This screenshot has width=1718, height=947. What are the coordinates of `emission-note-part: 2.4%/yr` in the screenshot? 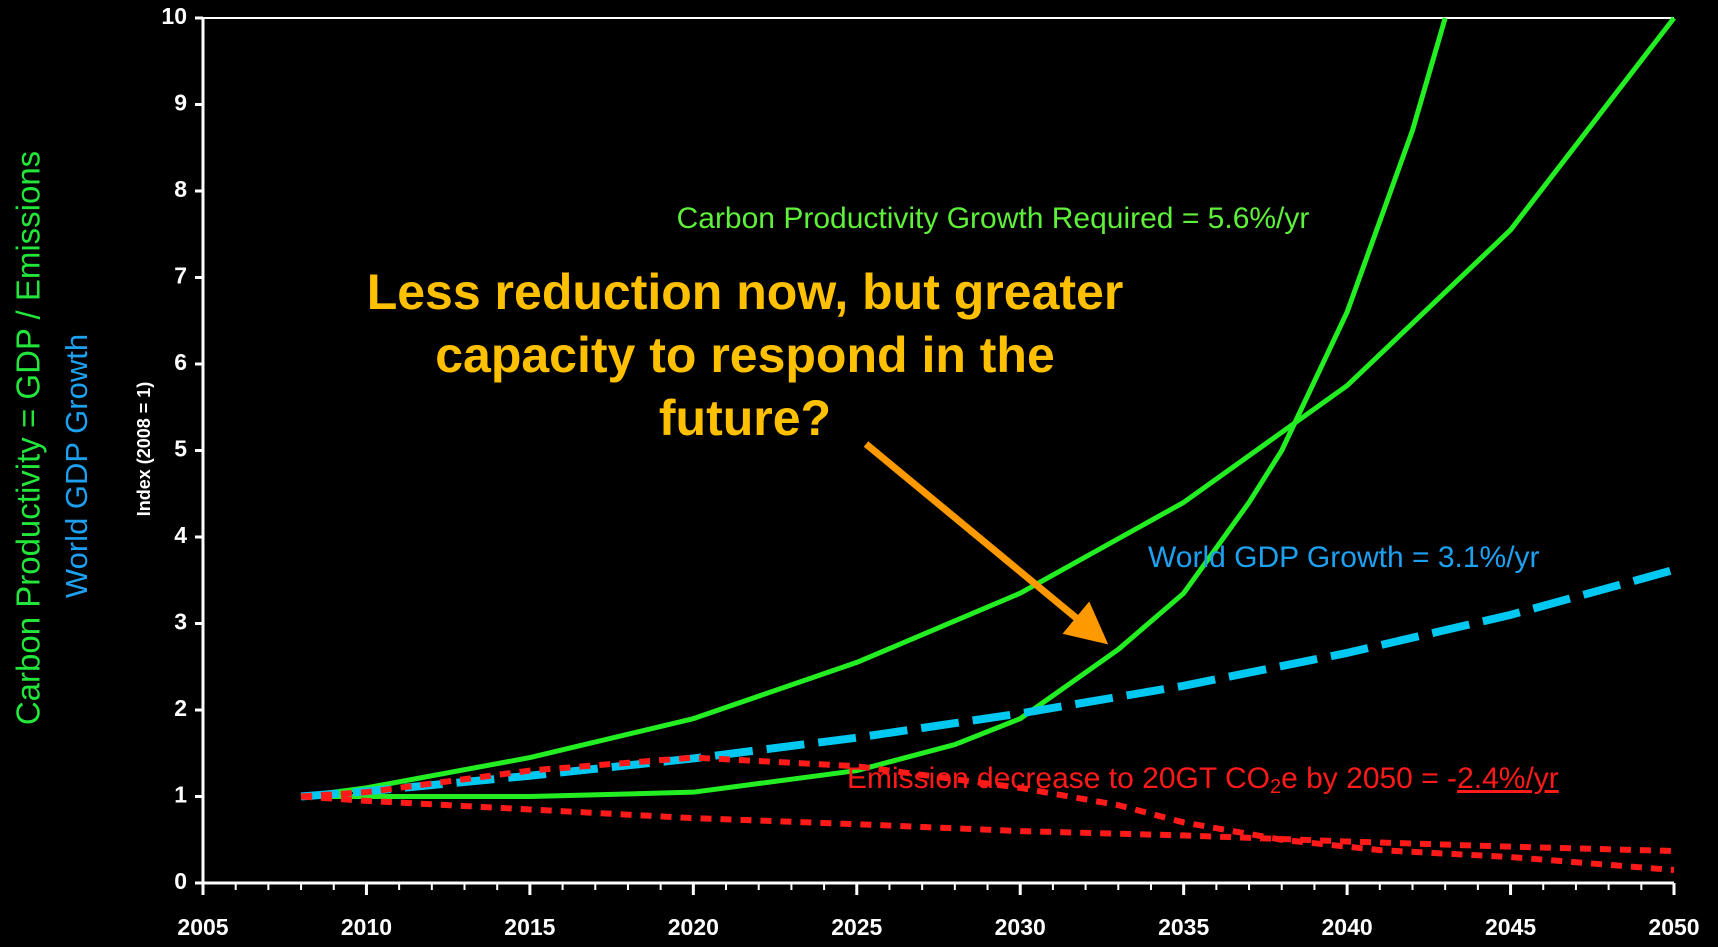 It's located at (1508, 778).